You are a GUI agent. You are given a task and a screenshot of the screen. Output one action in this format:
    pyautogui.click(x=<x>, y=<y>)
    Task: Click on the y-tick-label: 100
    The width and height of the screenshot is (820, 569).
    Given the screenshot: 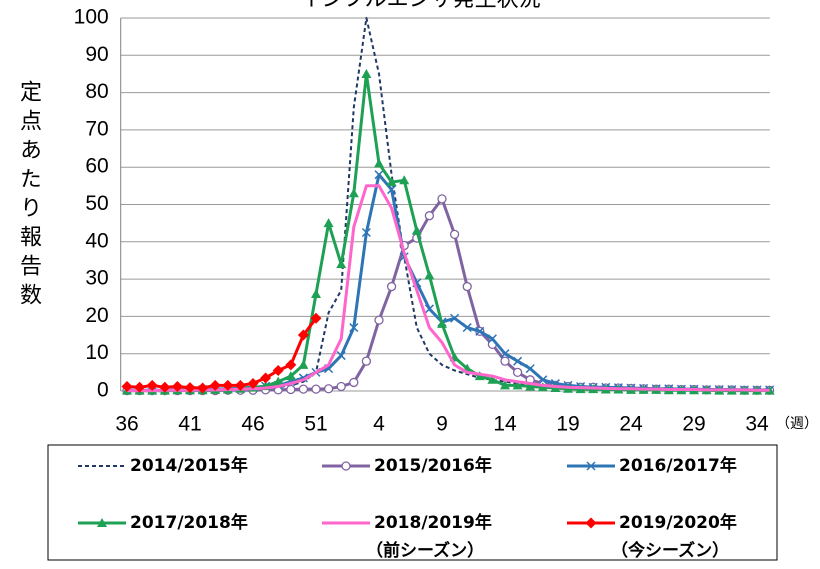 What is the action you would take?
    pyautogui.click(x=91, y=17)
    